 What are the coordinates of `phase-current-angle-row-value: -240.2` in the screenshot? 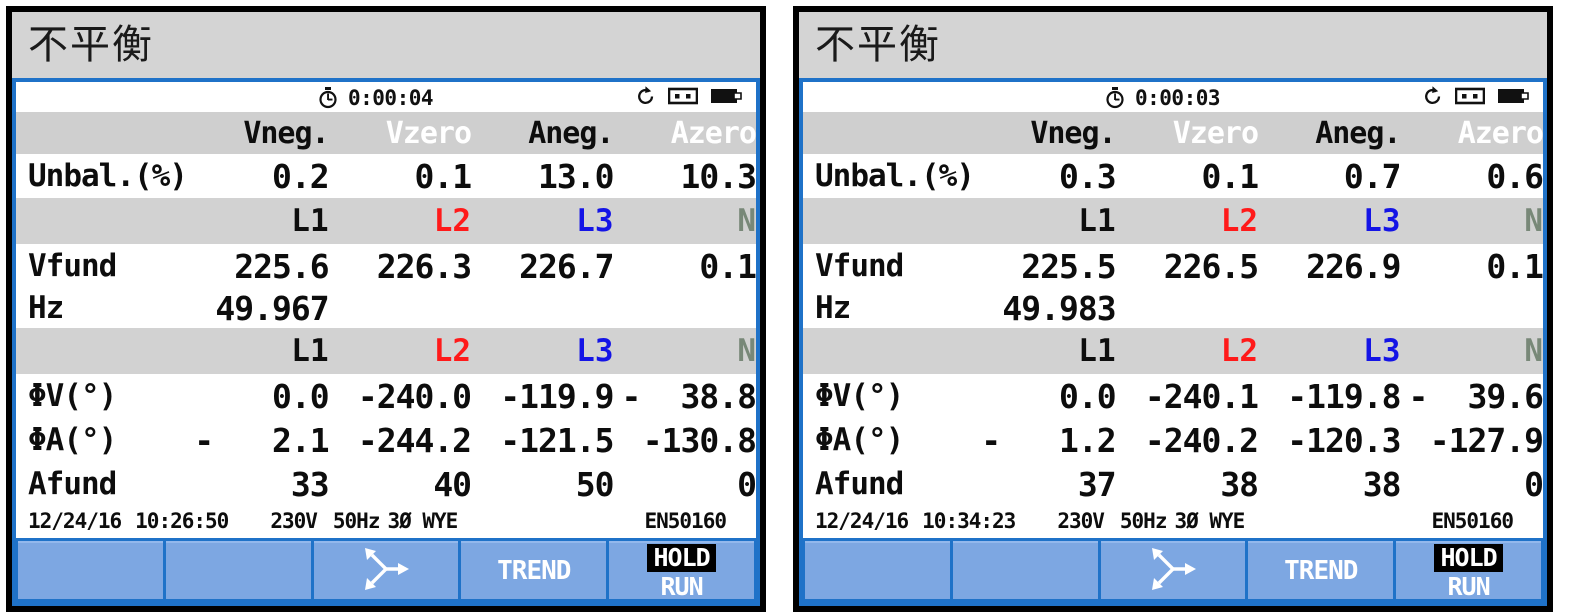 It's located at (1187, 440).